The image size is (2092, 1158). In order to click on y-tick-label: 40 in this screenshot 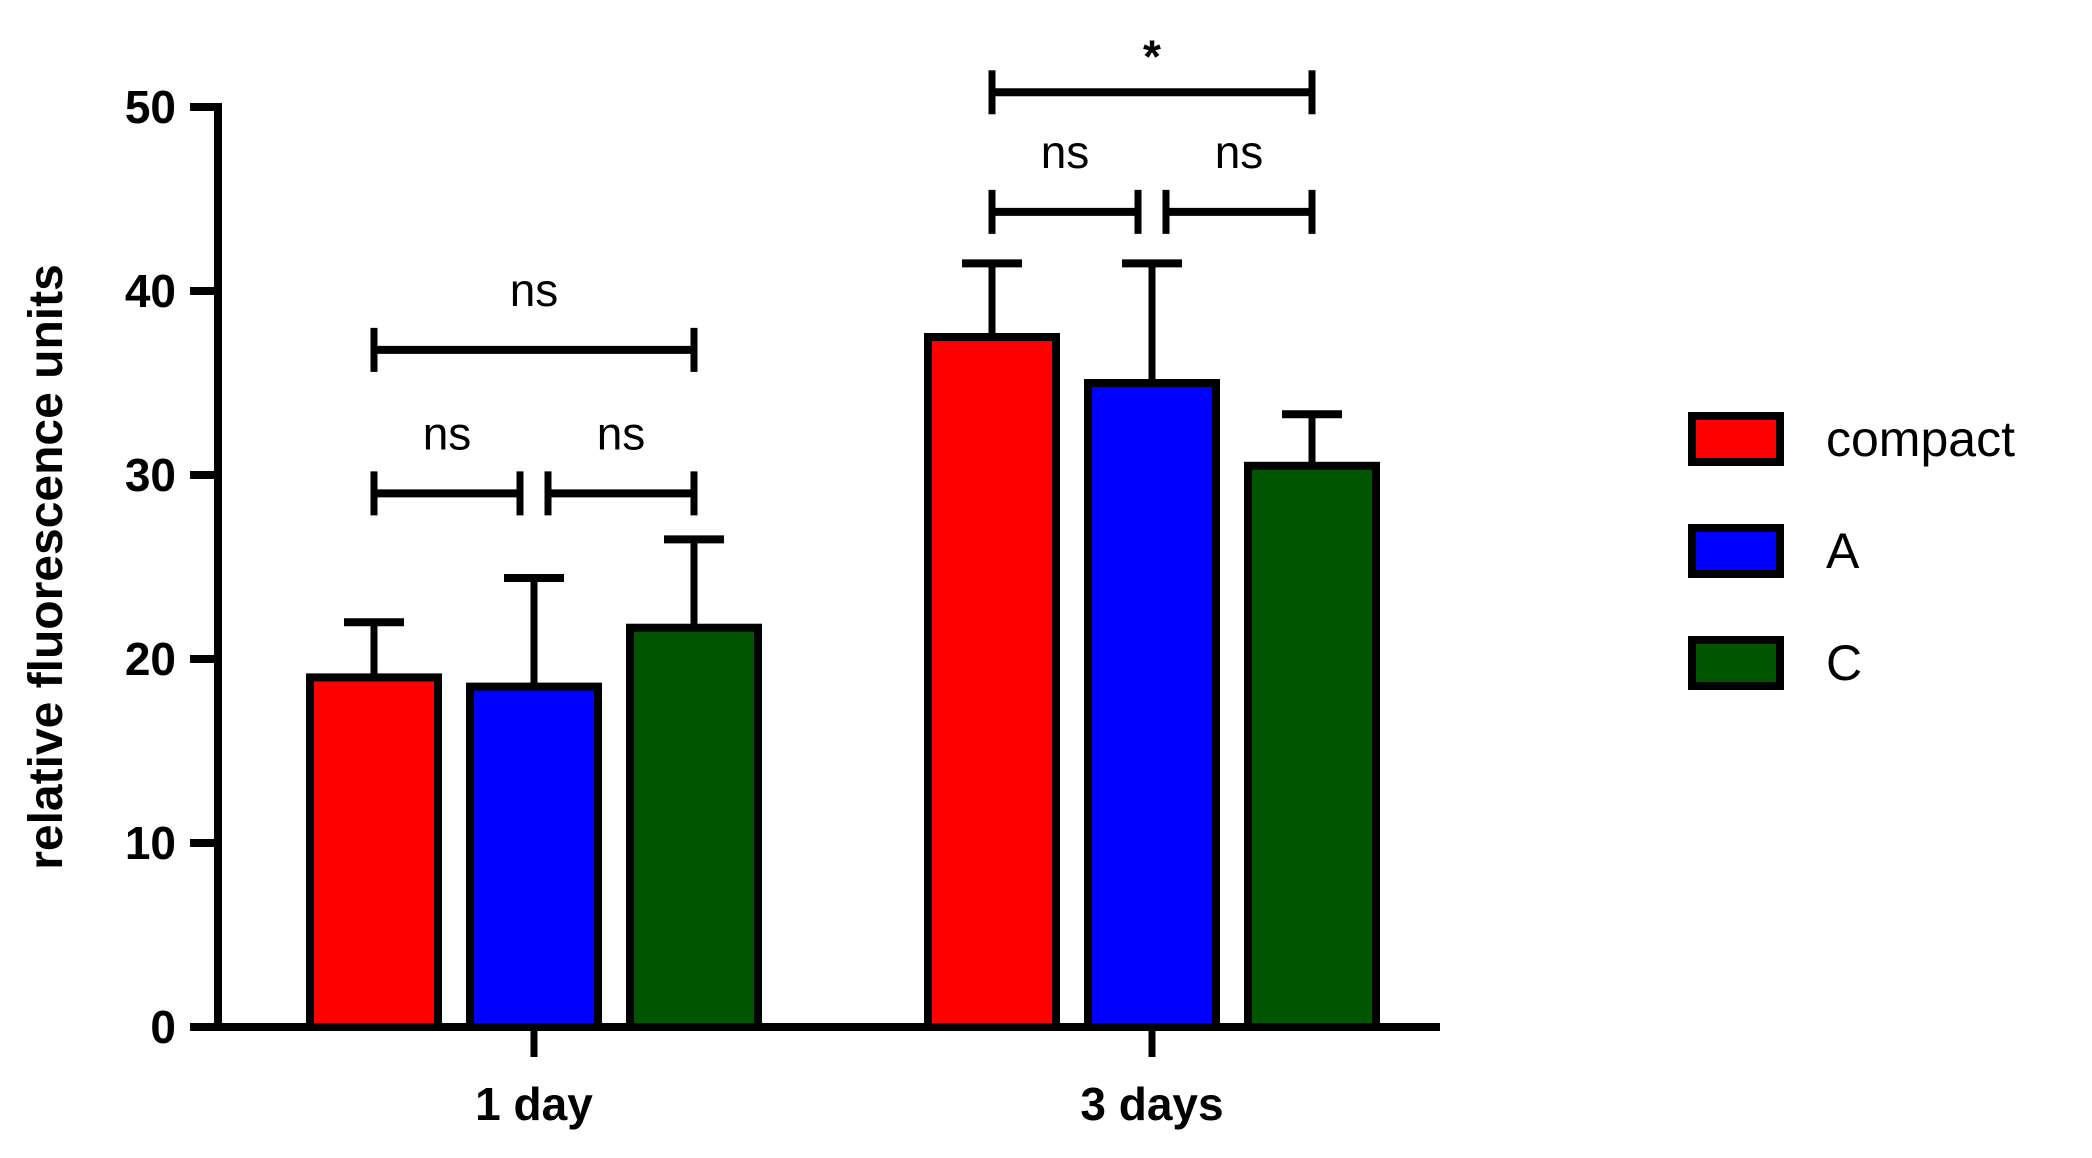, I will do `click(150, 291)`.